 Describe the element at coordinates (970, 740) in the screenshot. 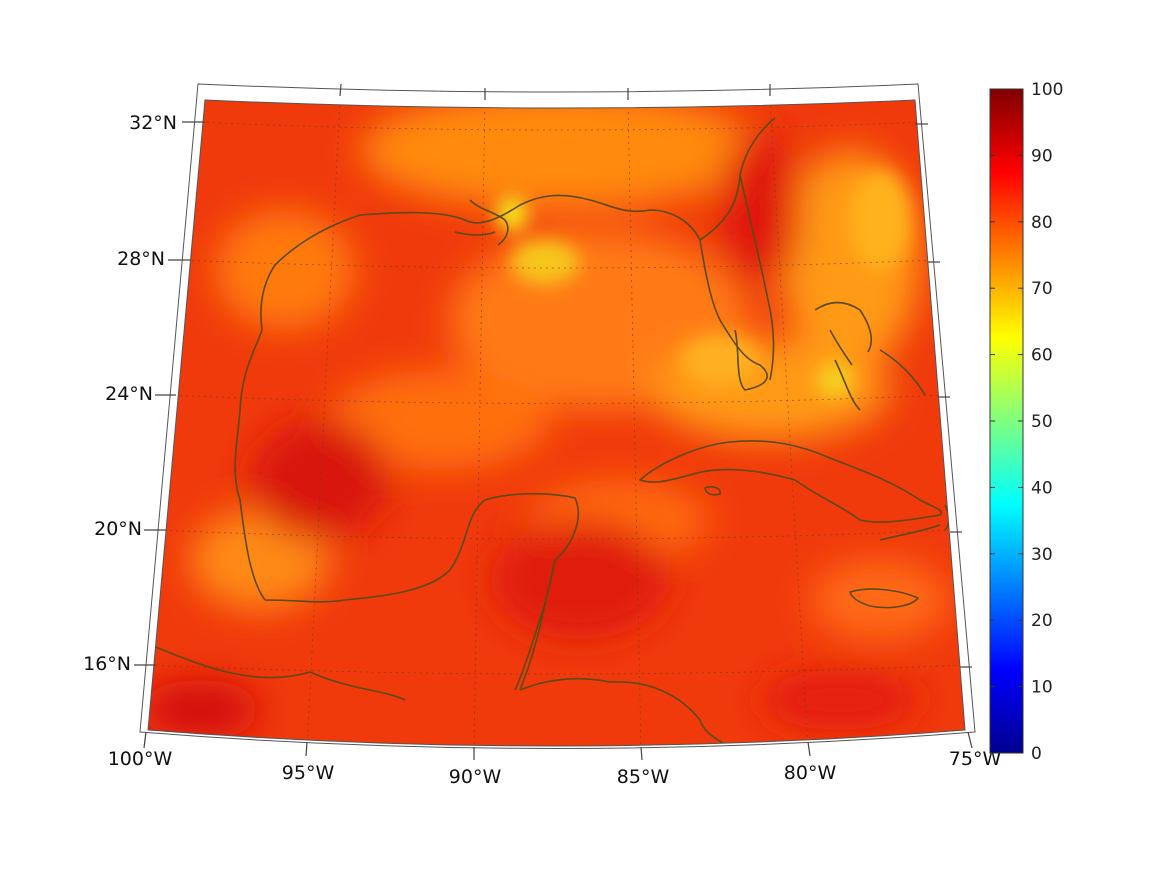

I see `tick-75w` at that location.